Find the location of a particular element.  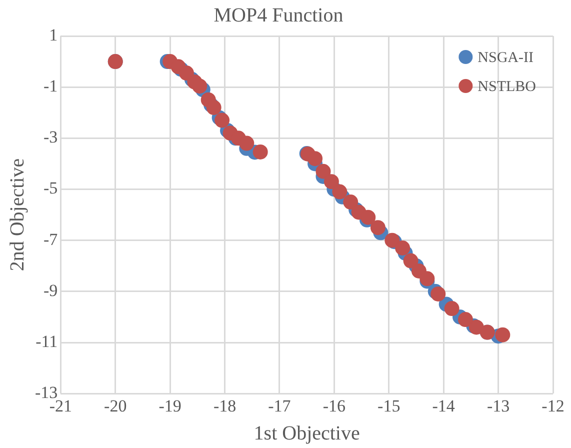

x-tick-label: -18 is located at coordinates (224, 406).